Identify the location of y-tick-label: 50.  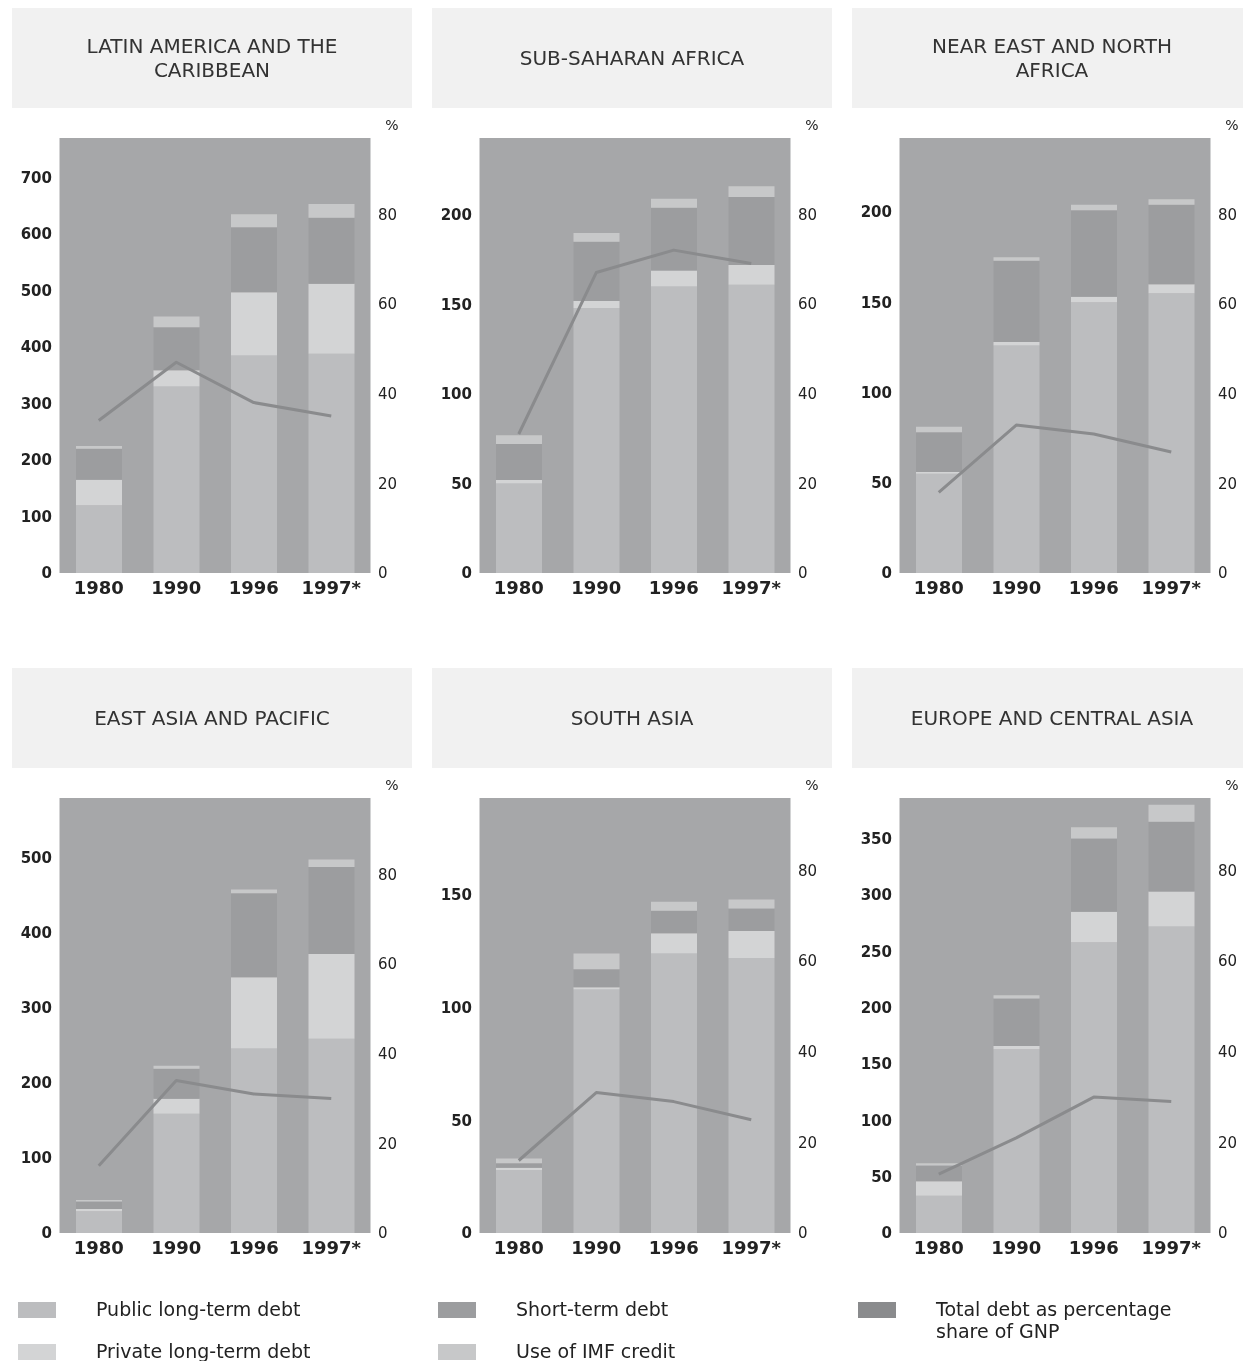
(881, 483).